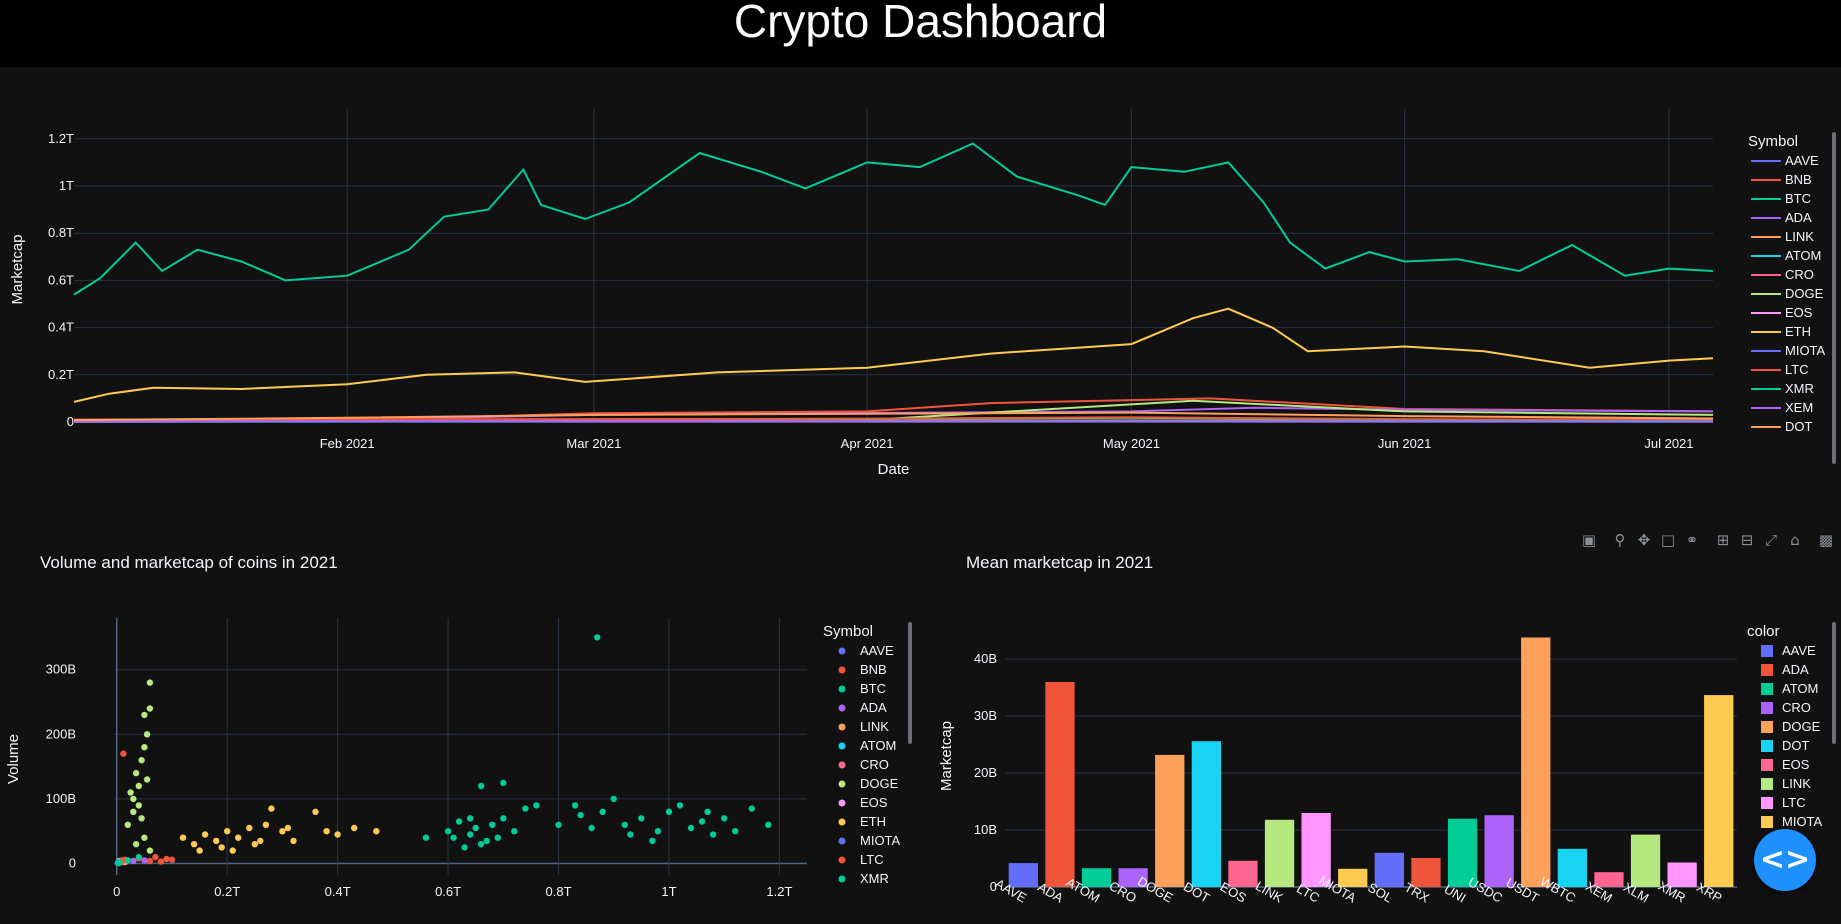 The image size is (1841, 924). Describe the element at coordinates (1133, 877) in the screenshot. I see `bar-cro` at that location.